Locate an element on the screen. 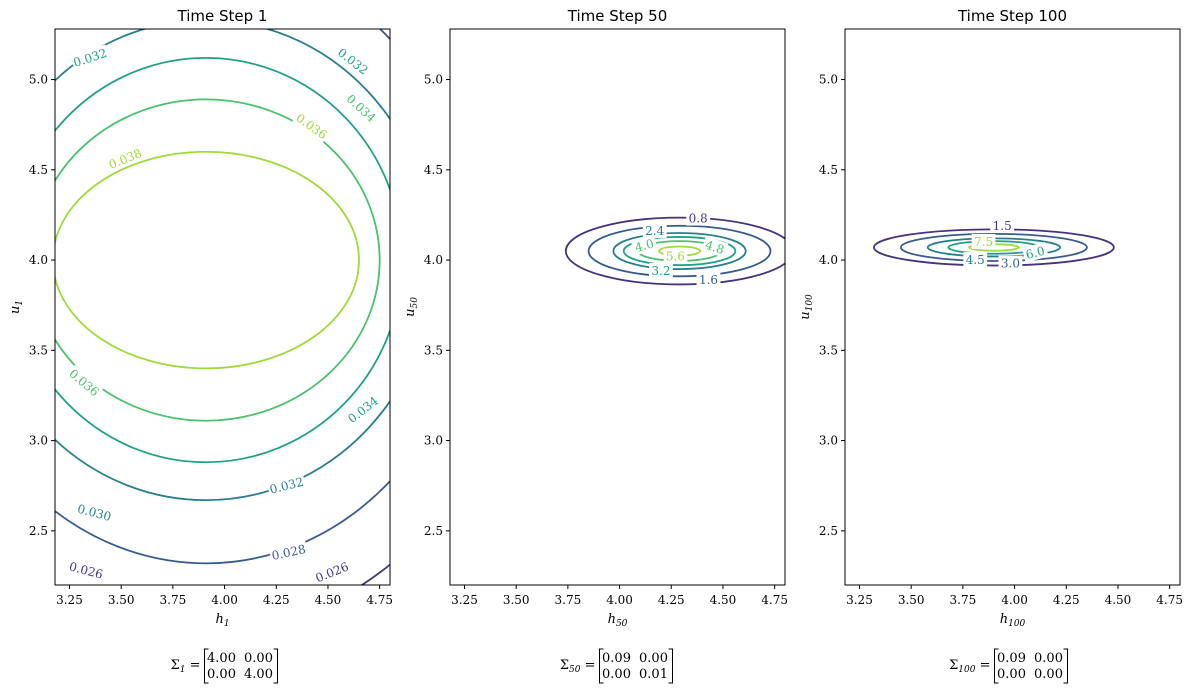 This screenshot has width=1190, height=692. contour-label-text: 1.5 is located at coordinates (1002, 226).